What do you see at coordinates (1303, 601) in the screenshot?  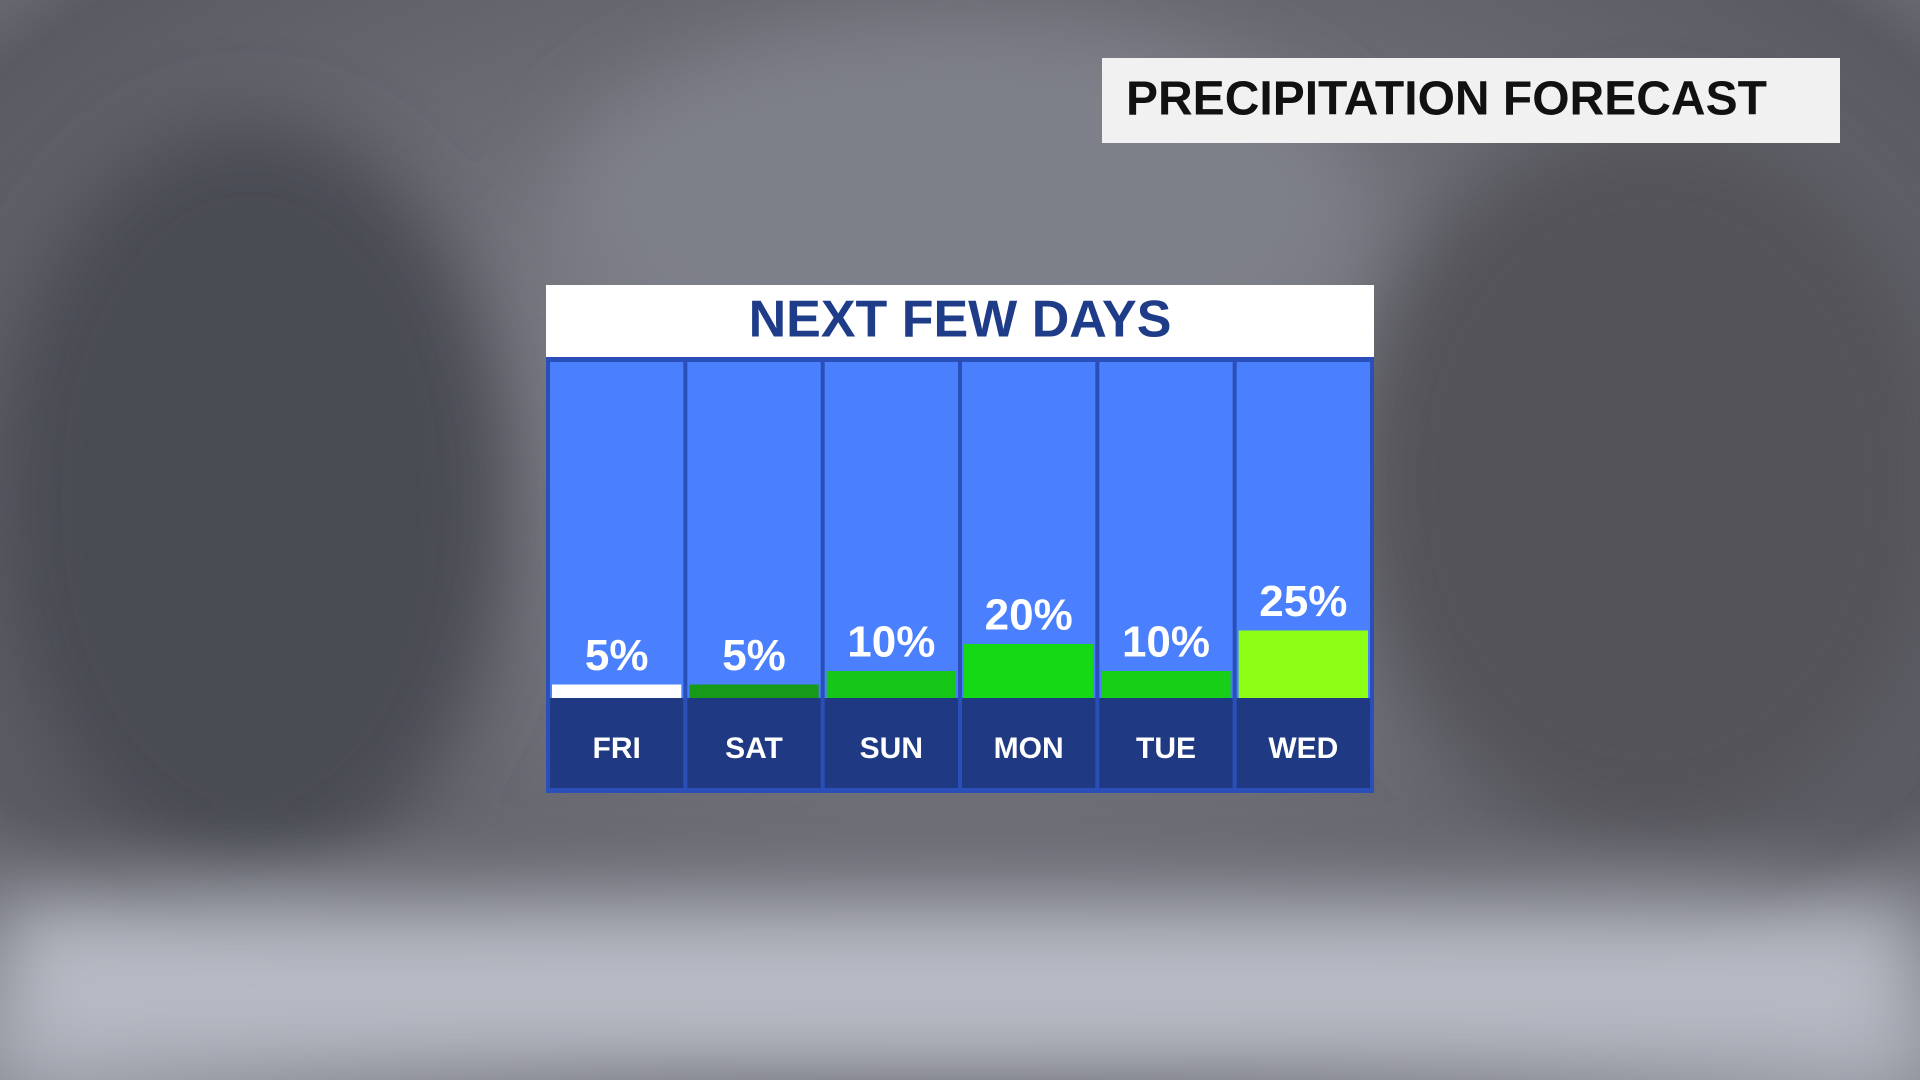 I see `value-label: 25%` at bounding box center [1303, 601].